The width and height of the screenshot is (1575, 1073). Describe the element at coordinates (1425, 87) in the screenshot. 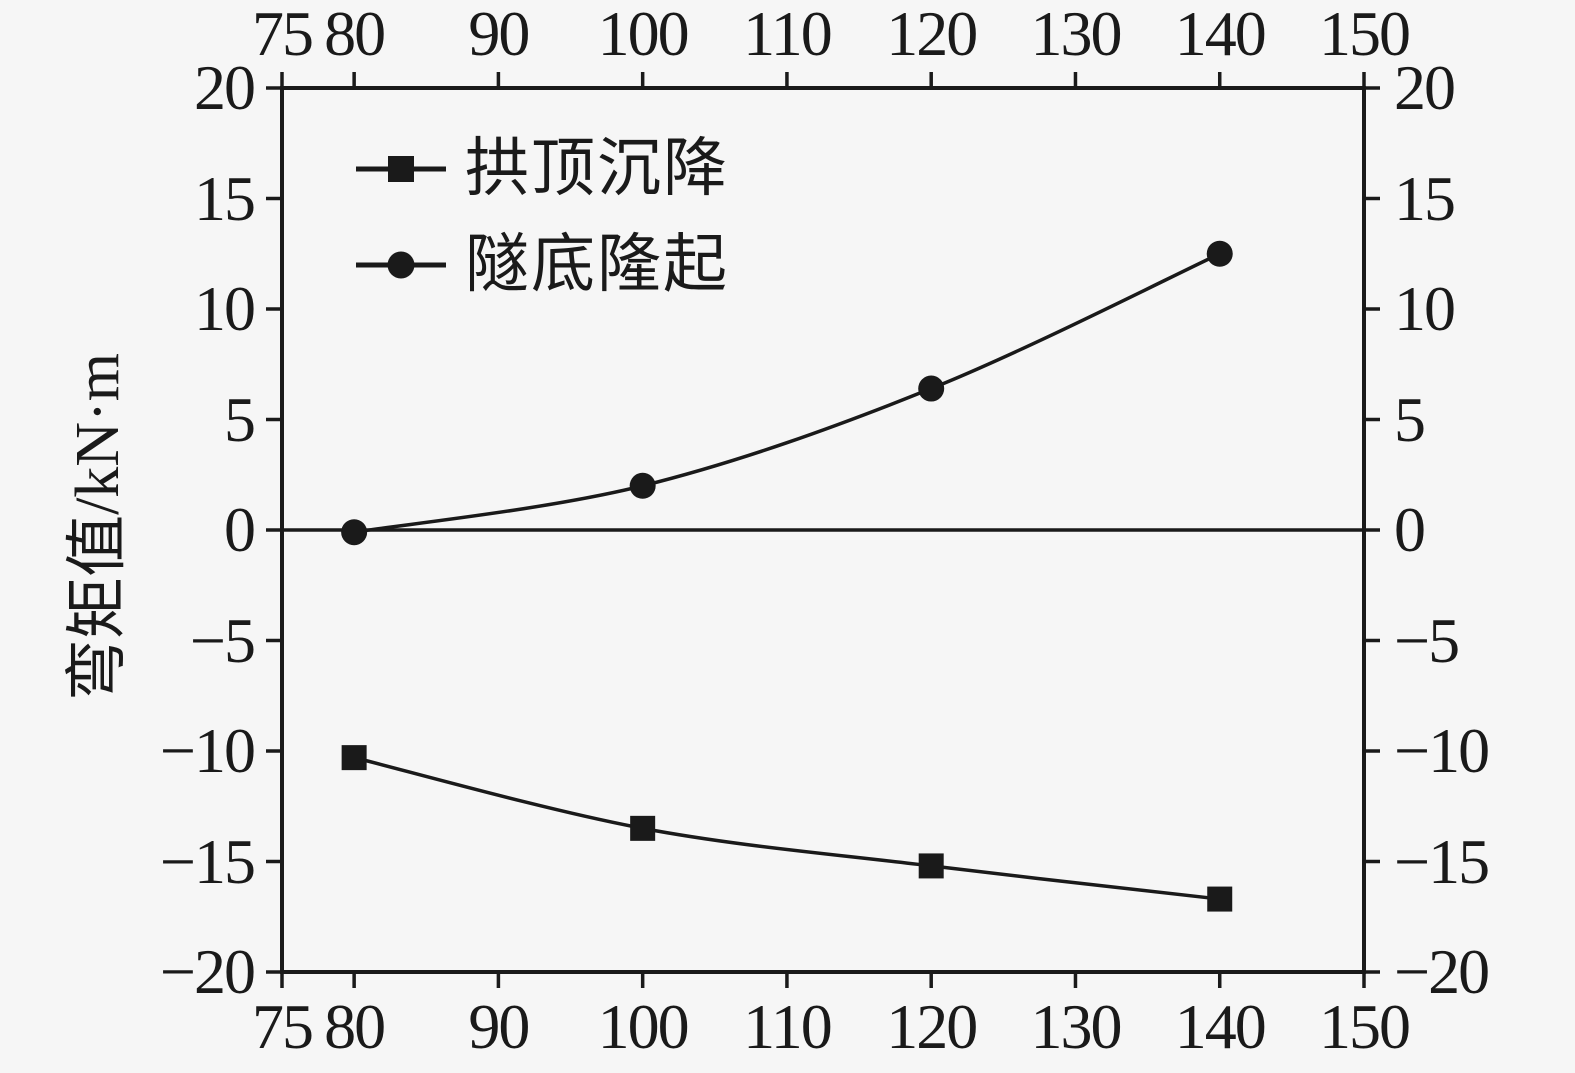

I see `y-tick-label-right: 20` at that location.